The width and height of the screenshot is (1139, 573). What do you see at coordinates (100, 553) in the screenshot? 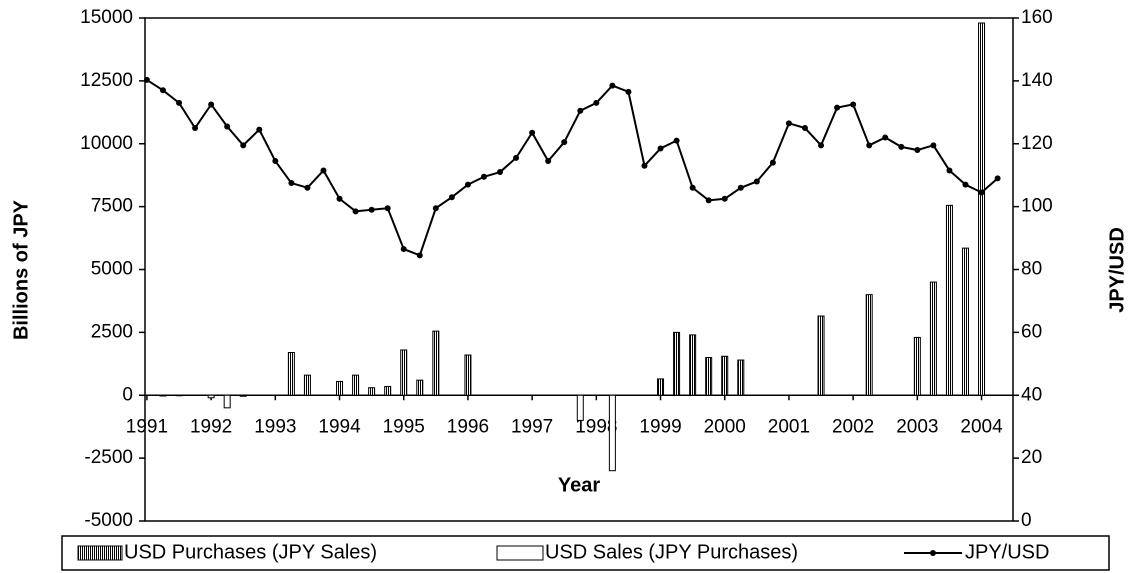
I see `legend-swatch` at bounding box center [100, 553].